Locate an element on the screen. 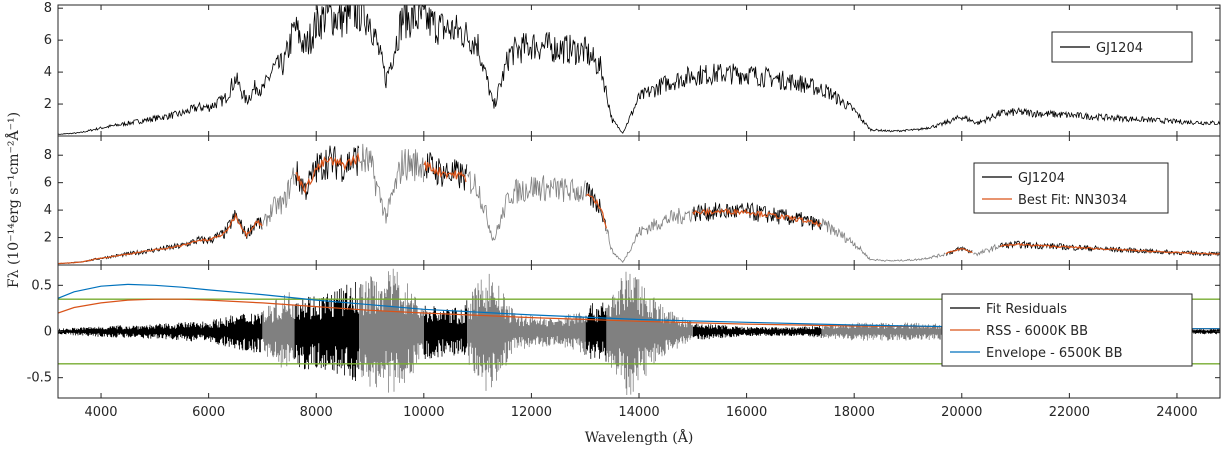 Image resolution: width=1222 pixels, height=449 pixels. legend-label-2-1: GJ1204 is located at coordinates (1041, 178).